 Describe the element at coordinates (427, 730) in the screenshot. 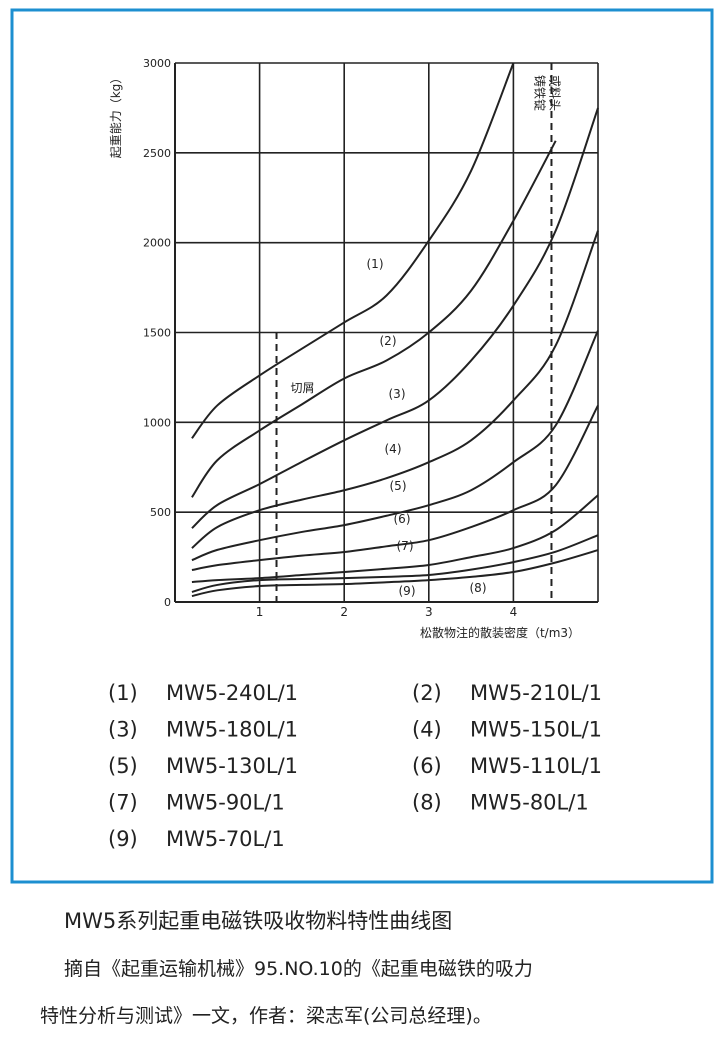

I see `legend-label: (4)` at that location.